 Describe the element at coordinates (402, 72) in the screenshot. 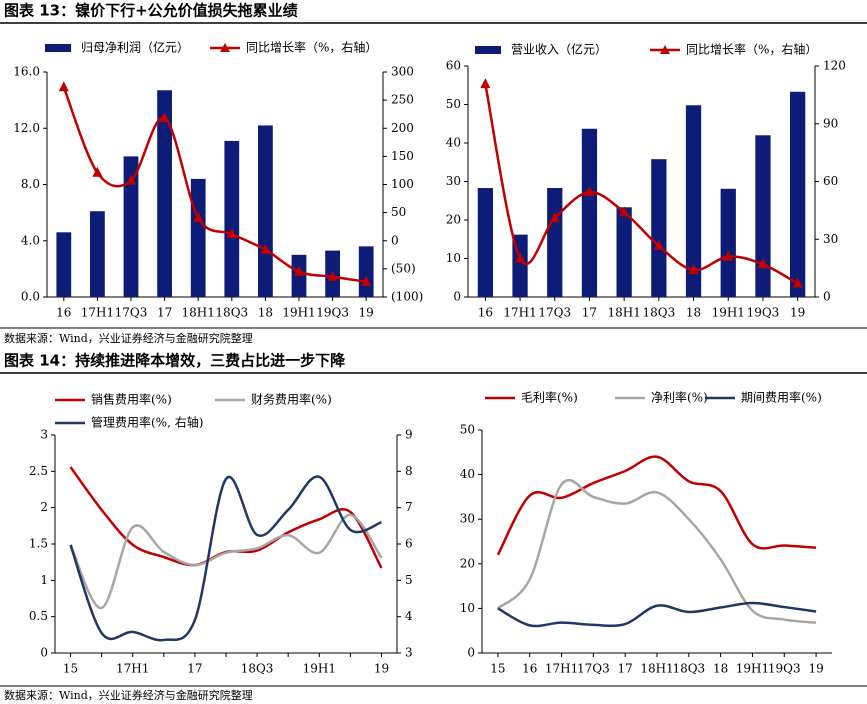

I see `y2-tick-label: 300` at that location.